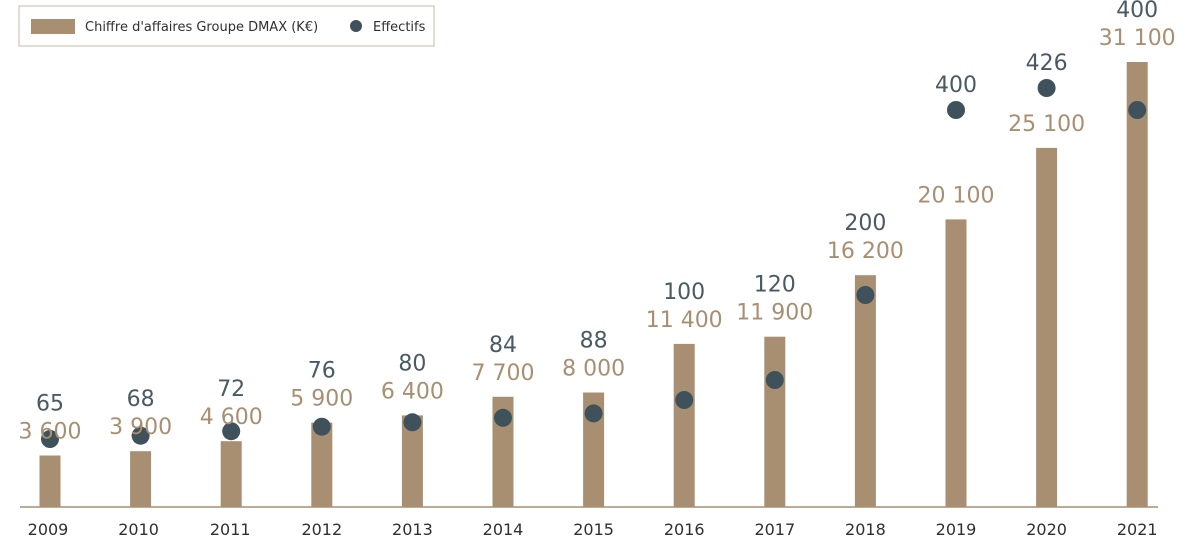  Describe the element at coordinates (1046, 529) in the screenshot. I see `x-tick-2020: 2020` at that location.